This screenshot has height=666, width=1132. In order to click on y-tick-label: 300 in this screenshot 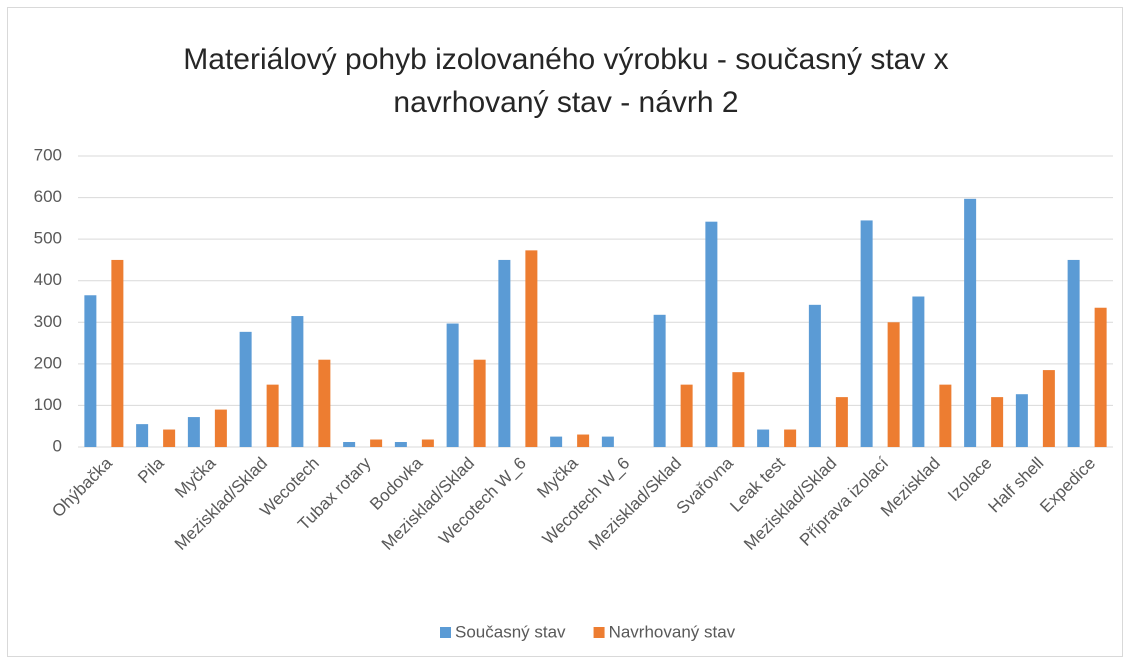, I will do `click(48, 321)`.